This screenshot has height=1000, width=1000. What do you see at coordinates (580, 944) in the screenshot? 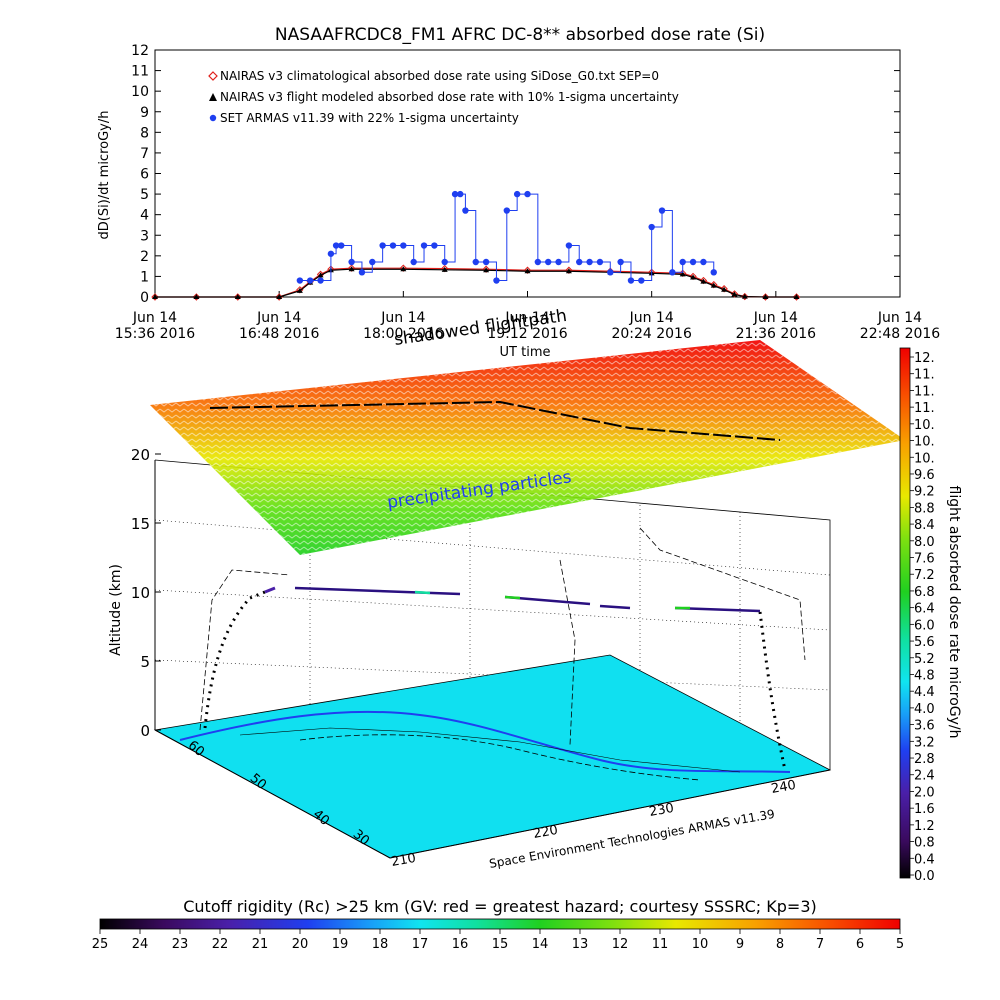
I see `cutoff-tick-label: 13` at bounding box center [580, 944].